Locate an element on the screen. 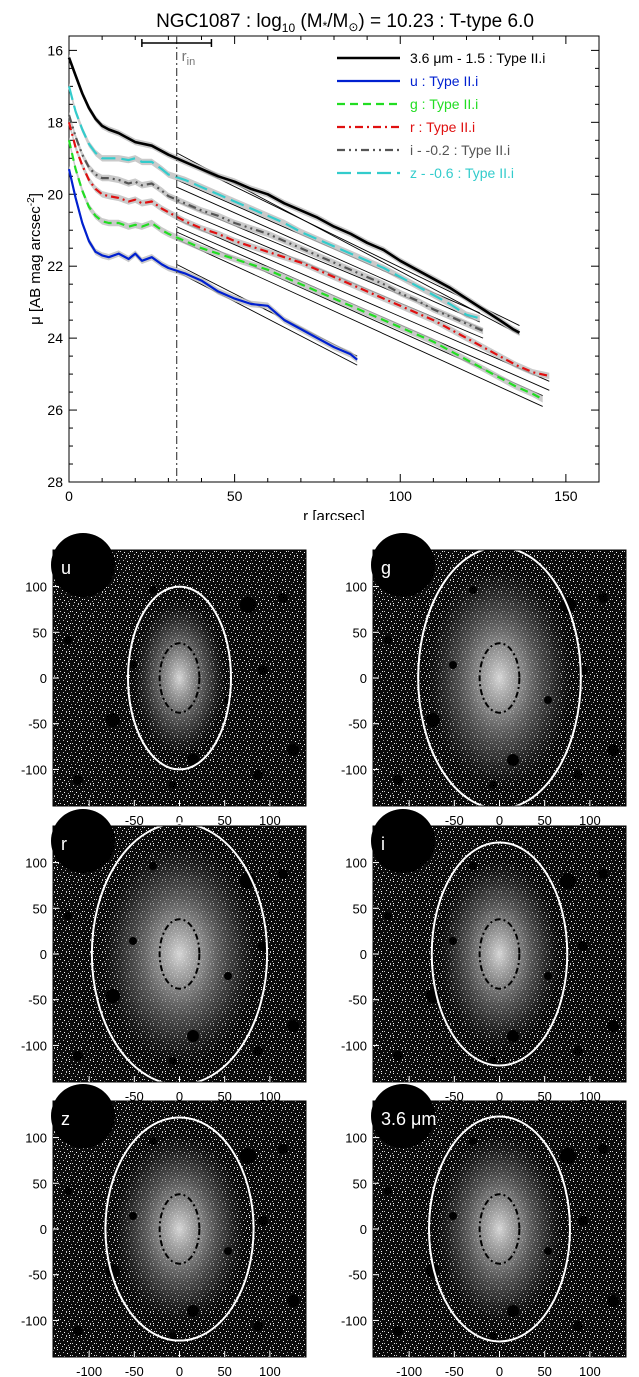 The image size is (639, 1377). y-axis-label: μ [AB mag arcsec-2] is located at coordinates (35, 259).